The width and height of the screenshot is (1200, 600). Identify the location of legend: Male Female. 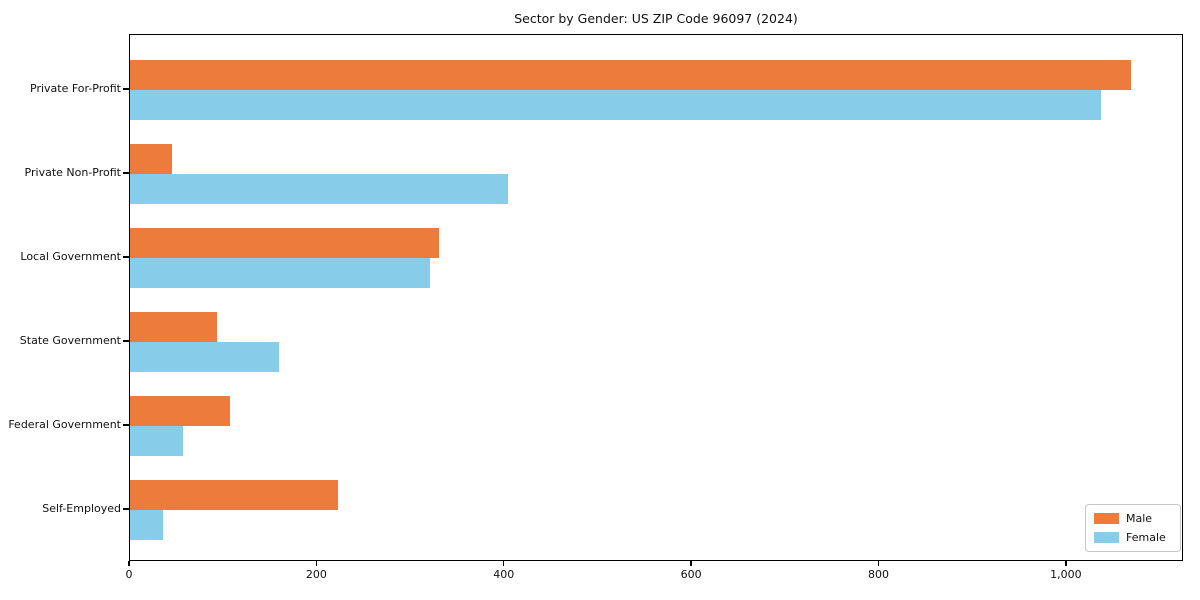
(1133, 528).